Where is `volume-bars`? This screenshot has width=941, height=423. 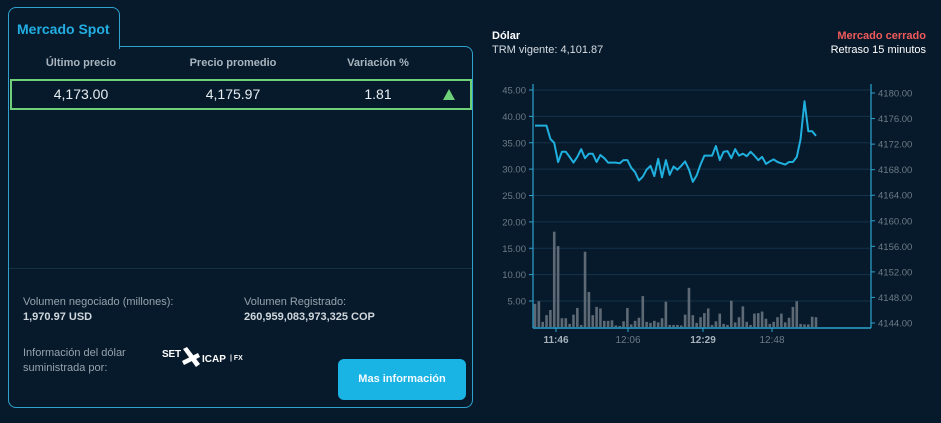 volume-bars is located at coordinates (675, 279).